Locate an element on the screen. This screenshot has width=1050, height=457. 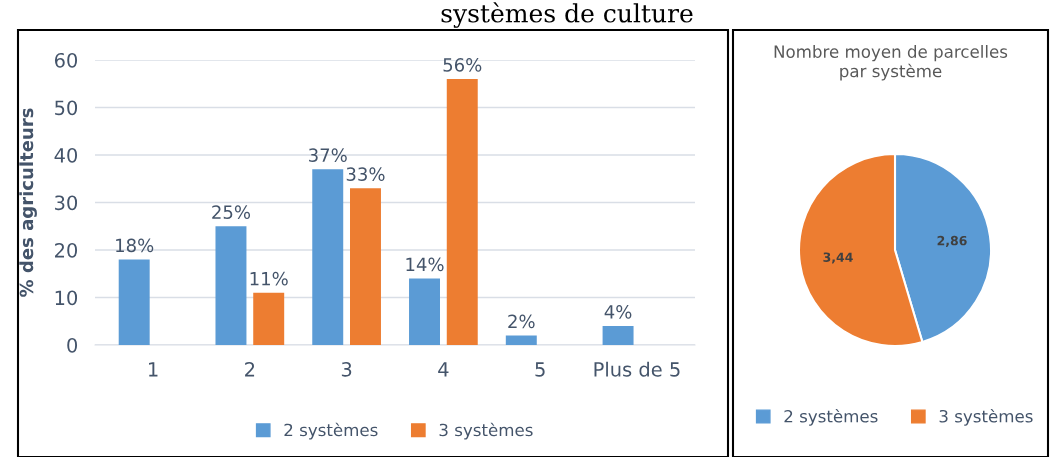
y-axis-title: % des agriculteurs is located at coordinates (28, 202).